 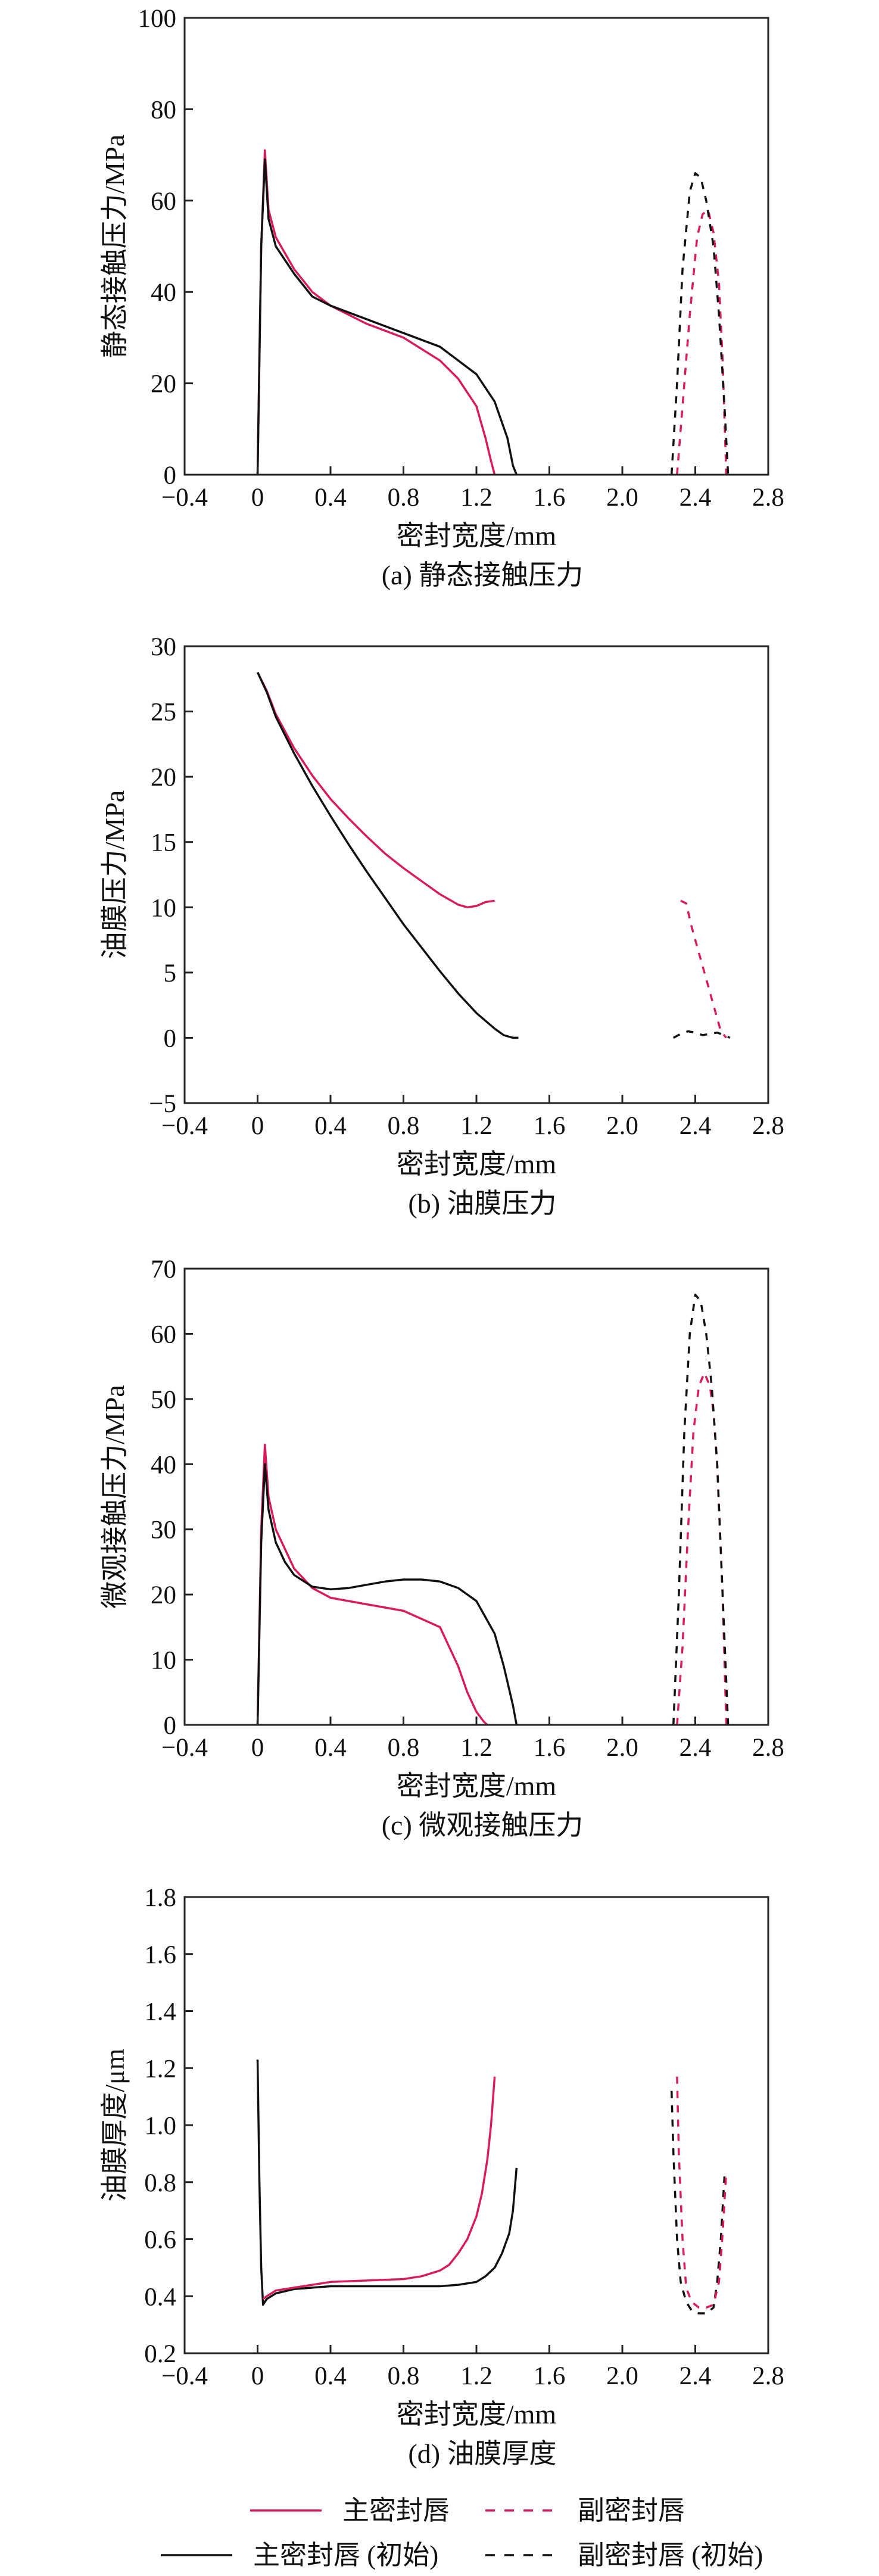 What do you see at coordinates (482, 2453) in the screenshot?
I see `chart-caption: (d) 油膜厚度` at bounding box center [482, 2453].